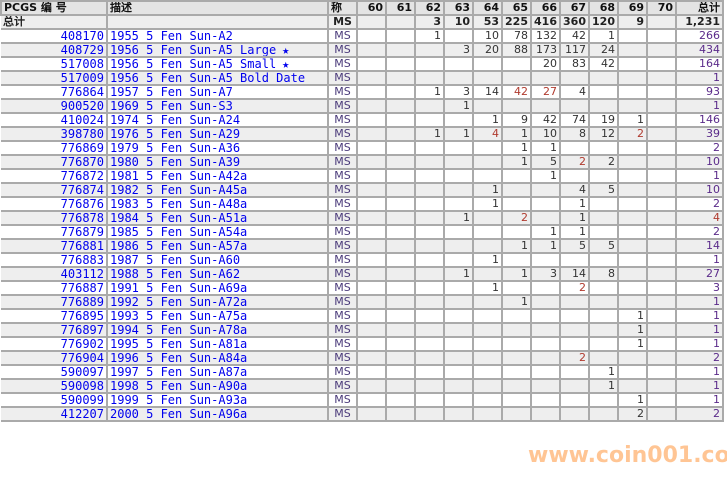  Describe the element at coordinates (179, 316) in the screenshot. I see `description-text: 1993 5 Fen Sun-A75a` at that location.